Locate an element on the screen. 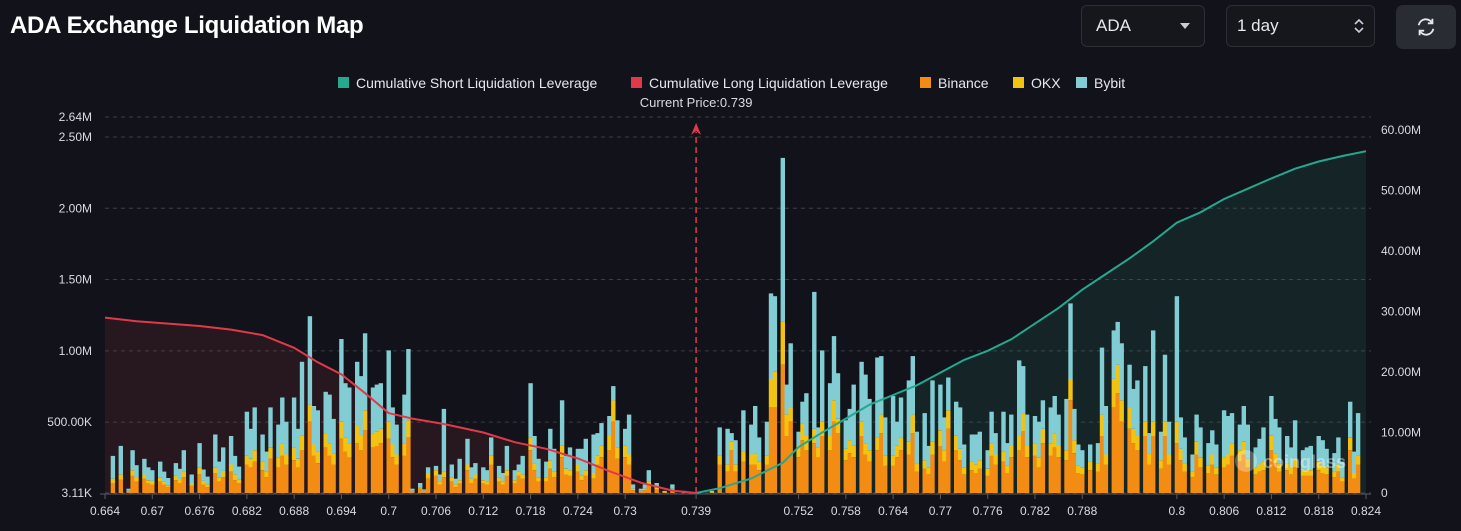  x-tick-label: 0.664 is located at coordinates (105, 511).